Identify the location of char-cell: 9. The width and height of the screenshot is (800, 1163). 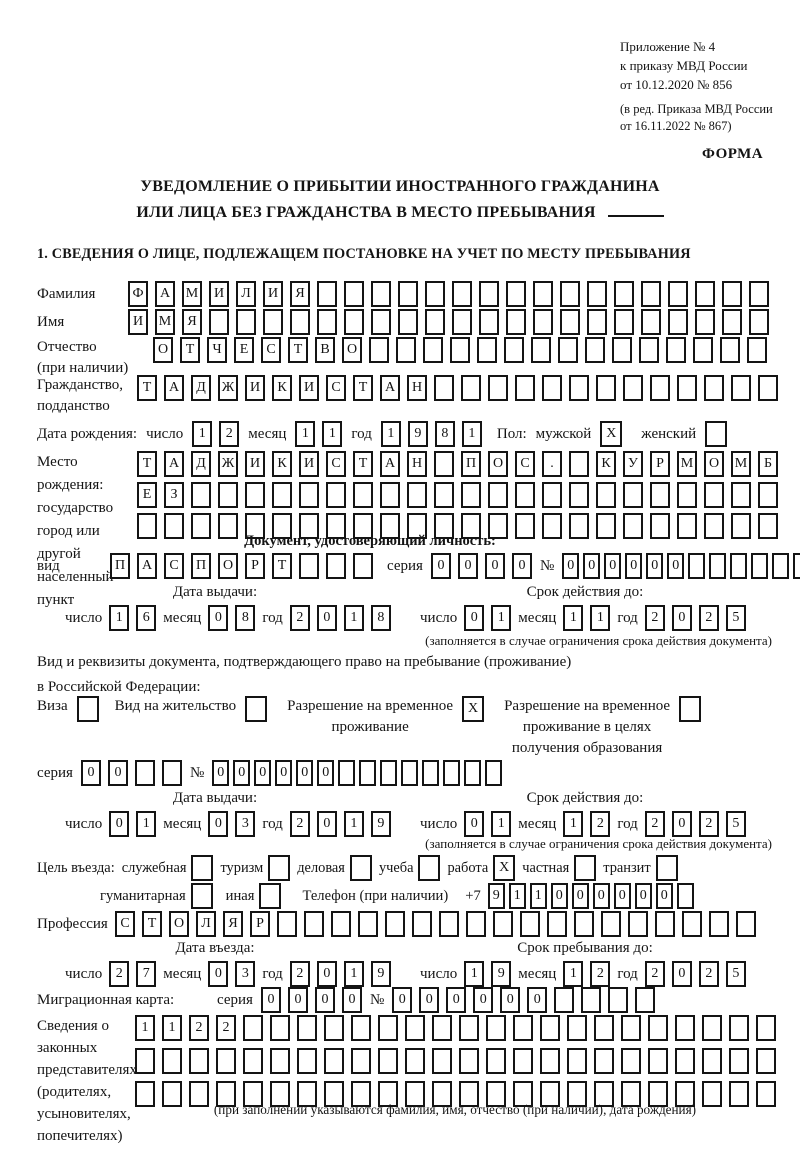
(380, 824).